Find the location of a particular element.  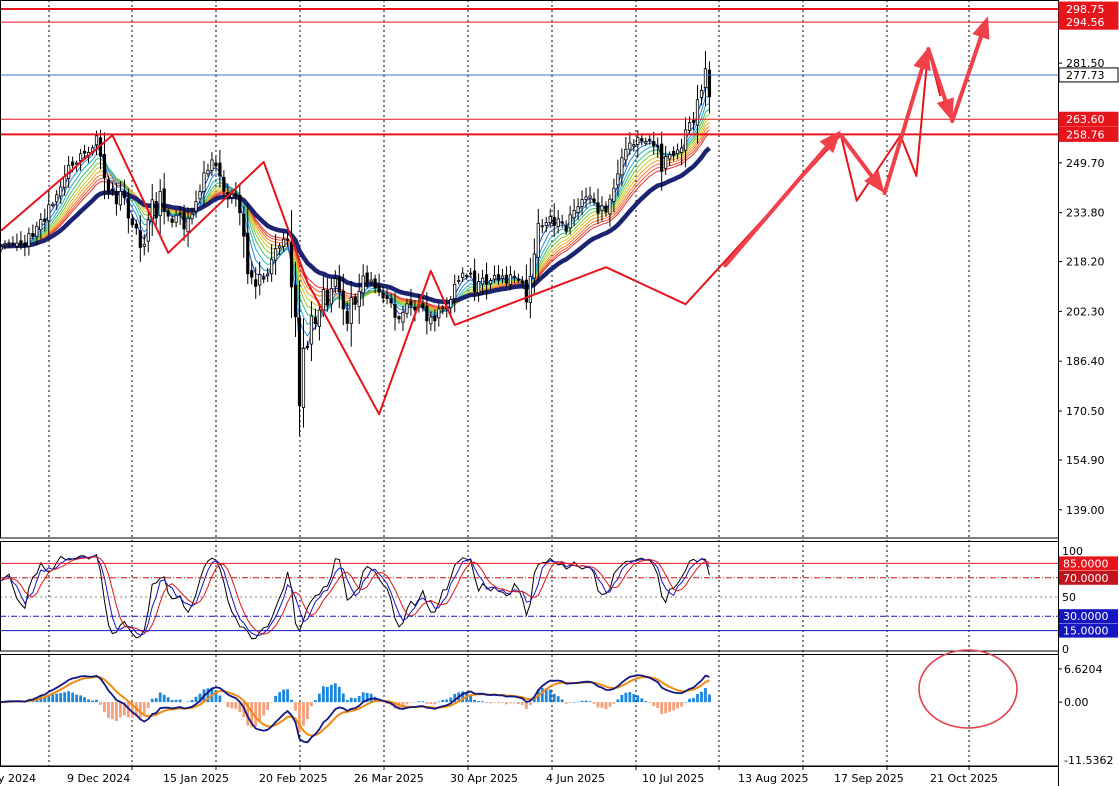

time-axis-label: 15 Jan 2025 is located at coordinates (196, 778).